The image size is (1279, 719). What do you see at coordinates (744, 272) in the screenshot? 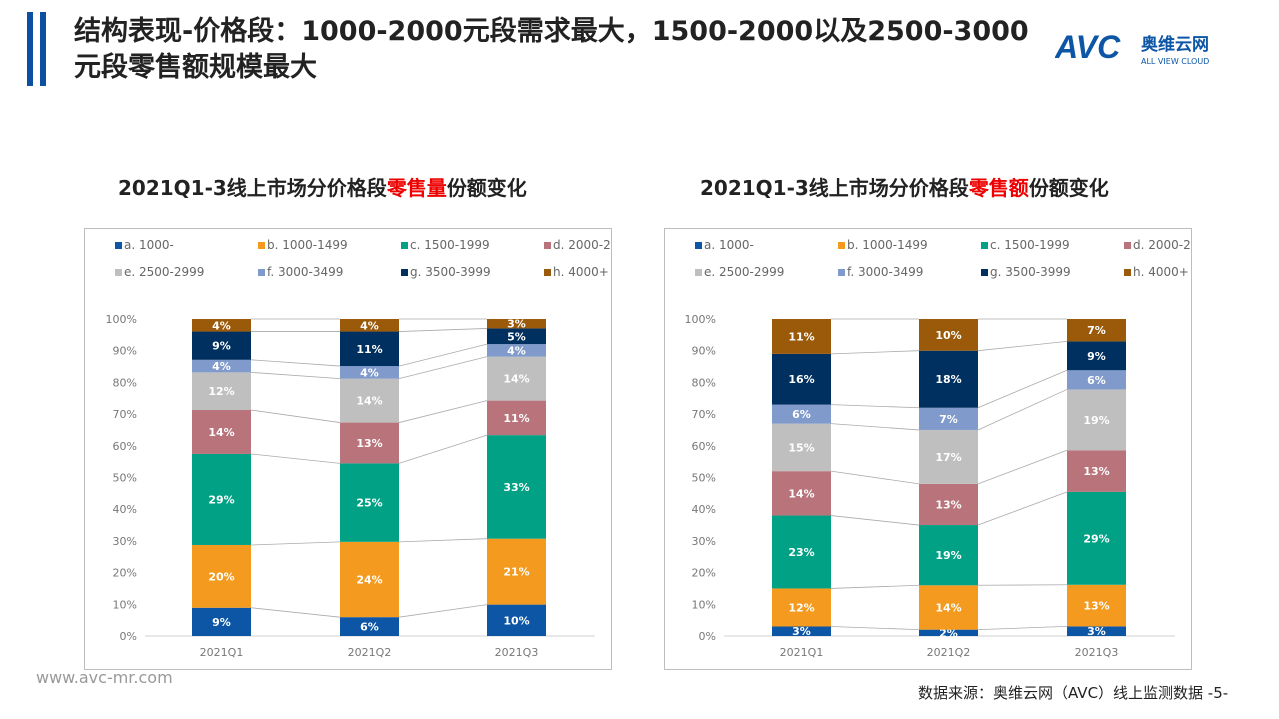
I see `legend-label: e. 2500-2999` at bounding box center [744, 272].